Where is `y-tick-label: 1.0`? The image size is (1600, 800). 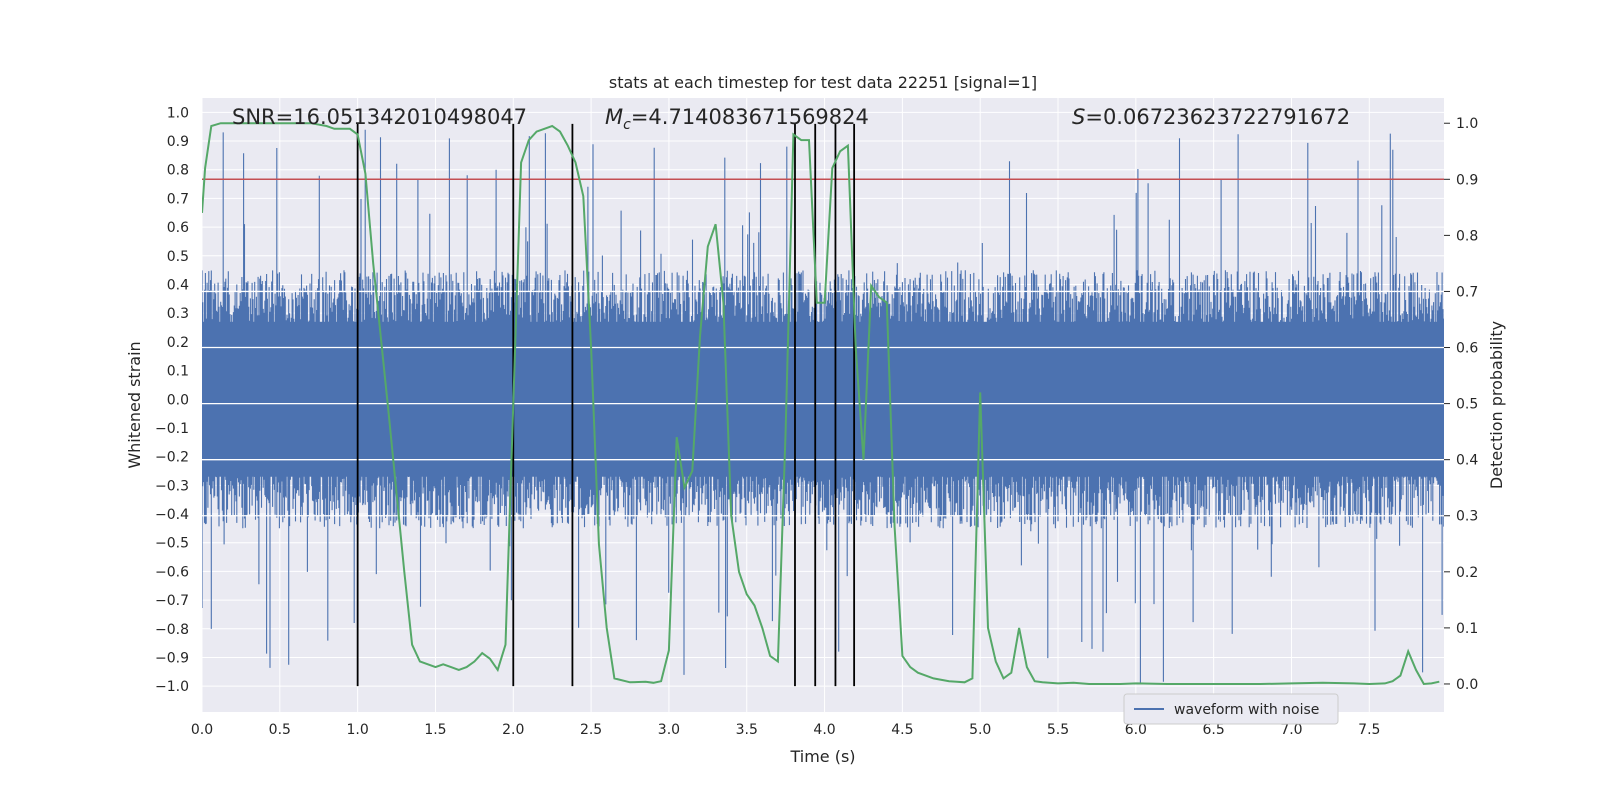 y-tick-label: 1.0 is located at coordinates (178, 113).